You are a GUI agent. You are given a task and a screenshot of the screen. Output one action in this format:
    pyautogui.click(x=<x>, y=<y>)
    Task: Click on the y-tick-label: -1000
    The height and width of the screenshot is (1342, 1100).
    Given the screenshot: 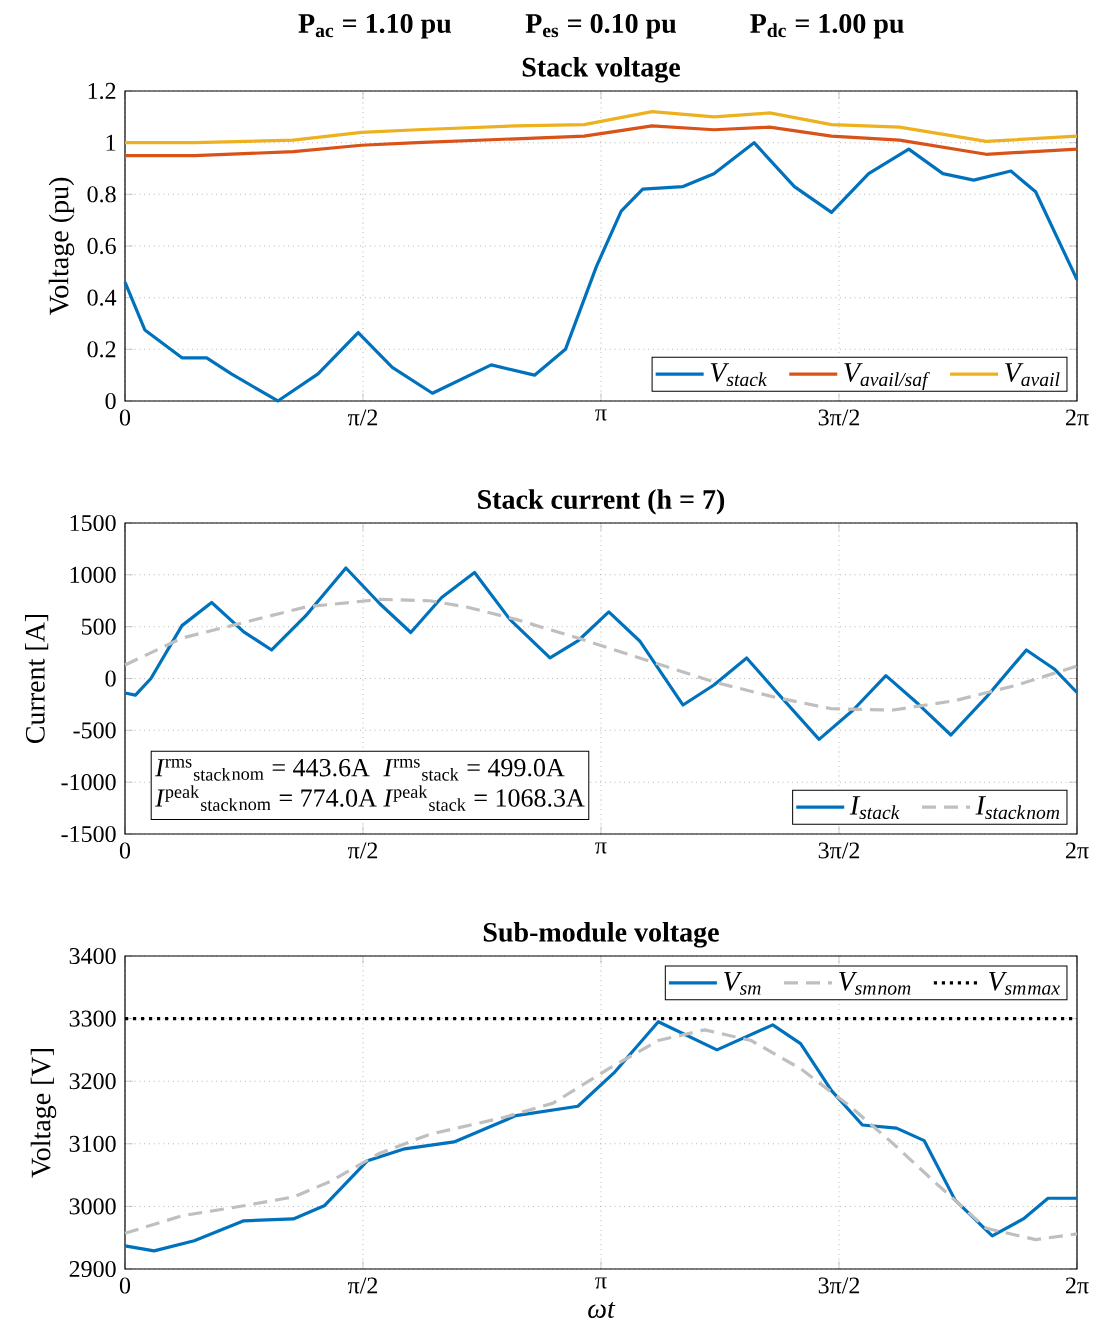 What is the action you would take?
    pyautogui.click(x=88, y=782)
    